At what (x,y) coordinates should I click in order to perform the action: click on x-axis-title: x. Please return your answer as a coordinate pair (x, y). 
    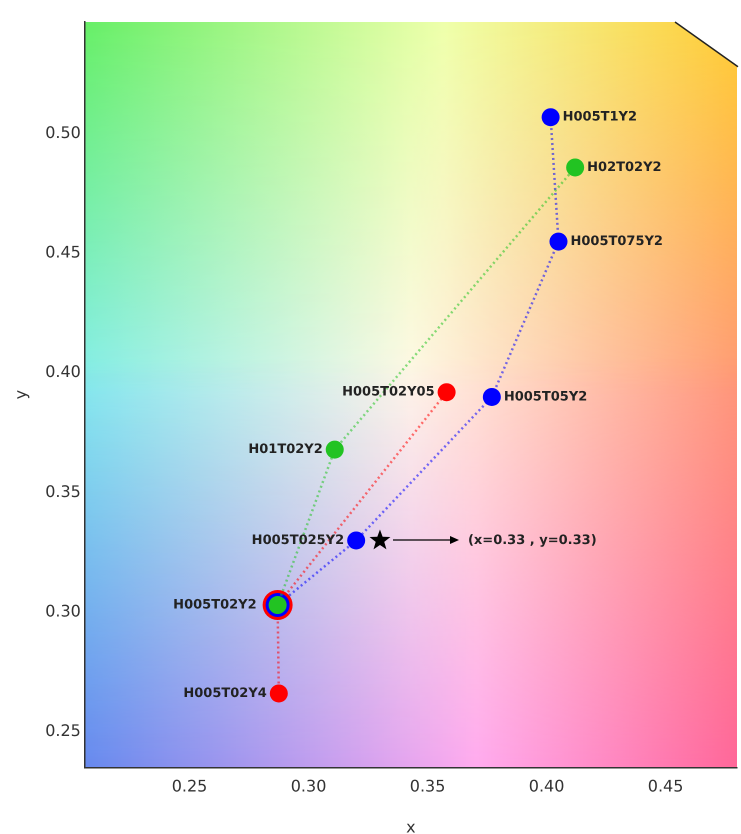
    Looking at the image, I should click on (411, 826).